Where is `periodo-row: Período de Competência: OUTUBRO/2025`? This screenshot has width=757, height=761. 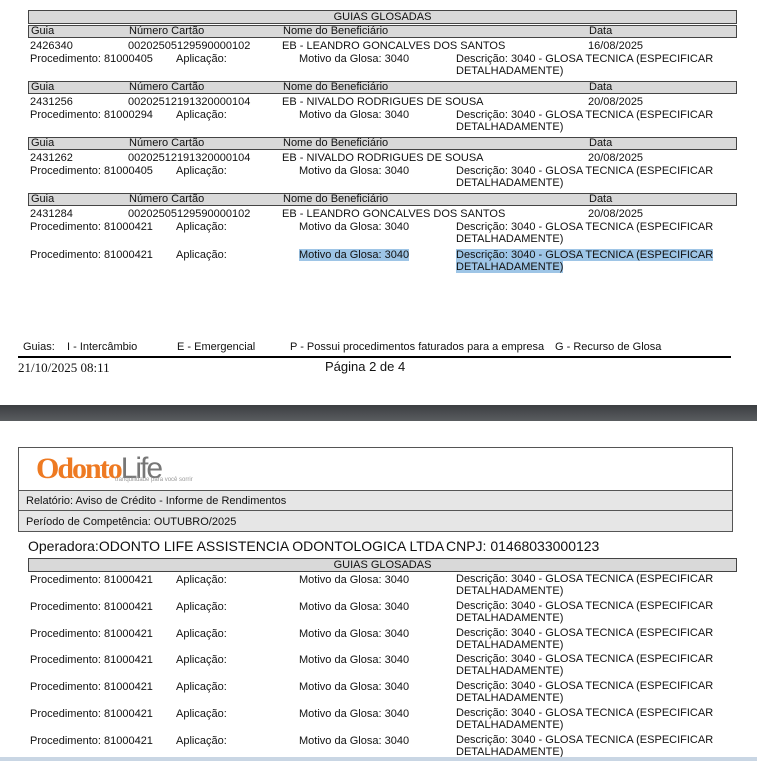
periodo-row: Período de Competência: OUTUBRO/2025 is located at coordinates (375, 521).